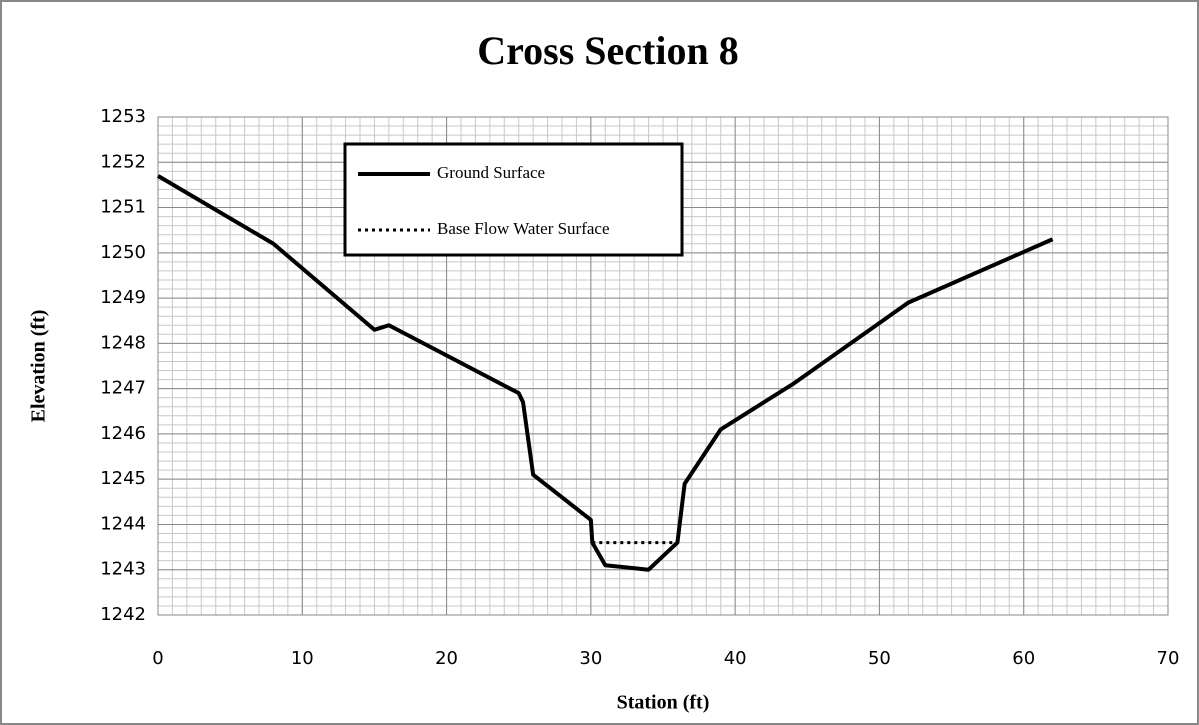  I want to click on legend-label: Base Flow Water Surface, so click(523, 228).